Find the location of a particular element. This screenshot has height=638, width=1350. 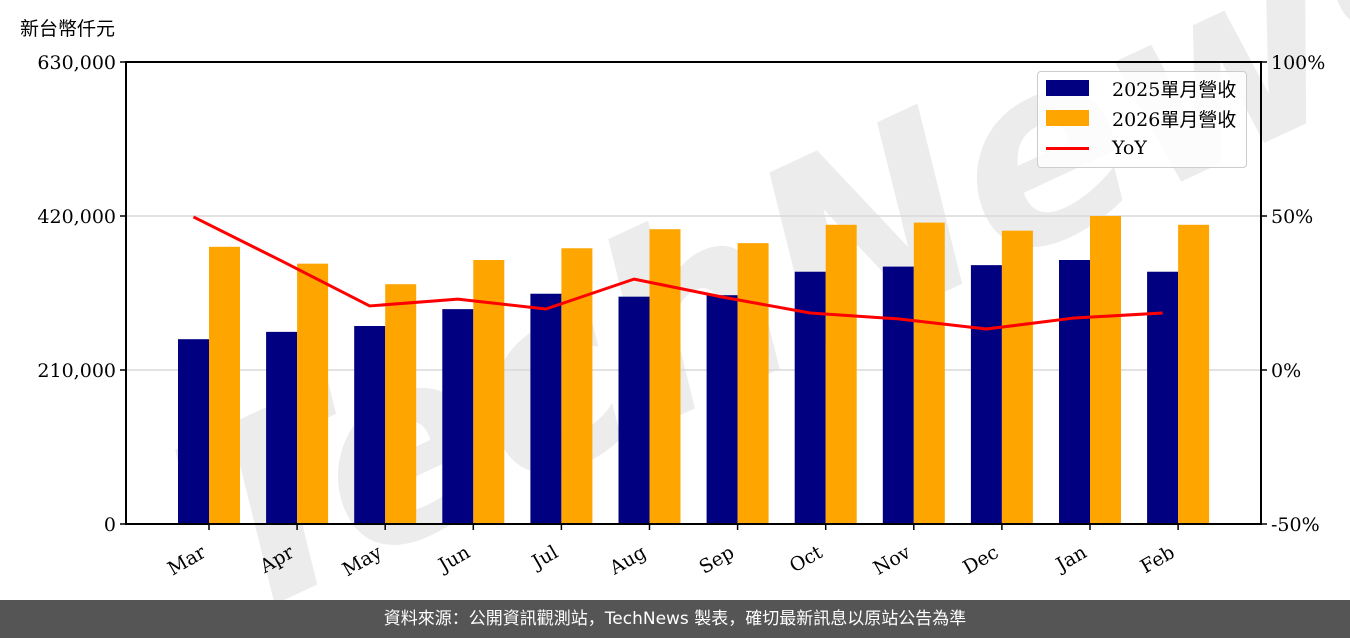

bar-2026-sep is located at coordinates (753, 383).